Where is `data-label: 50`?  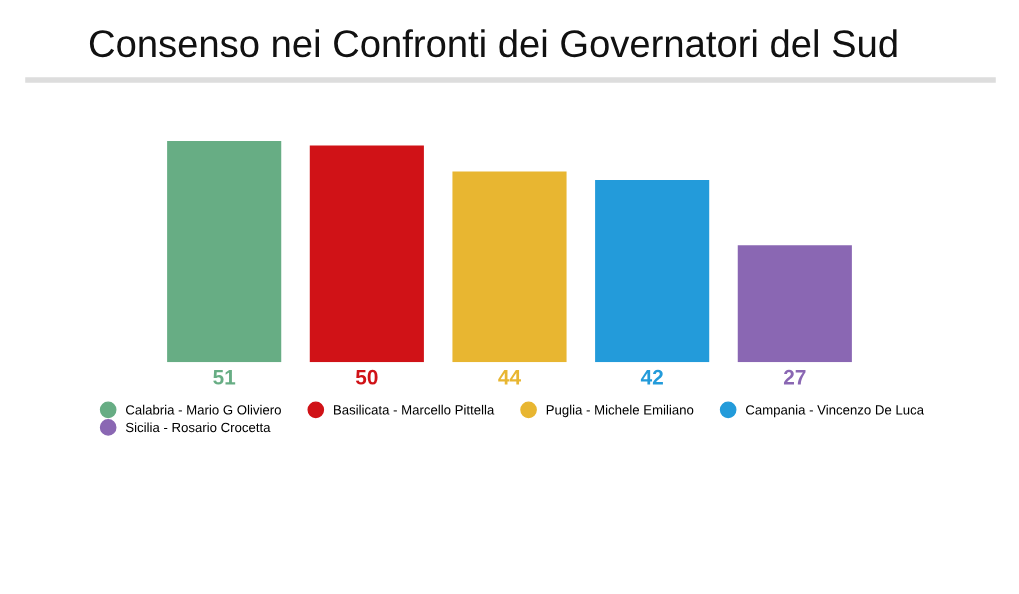 data-label: 50 is located at coordinates (366, 377).